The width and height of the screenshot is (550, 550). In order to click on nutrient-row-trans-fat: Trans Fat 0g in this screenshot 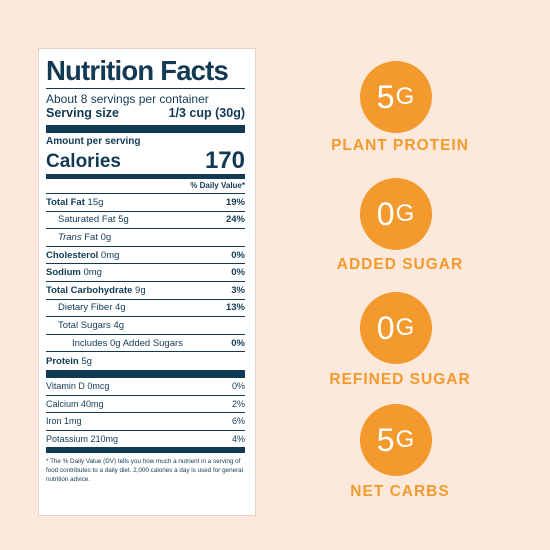, I will do `click(145, 238)`.